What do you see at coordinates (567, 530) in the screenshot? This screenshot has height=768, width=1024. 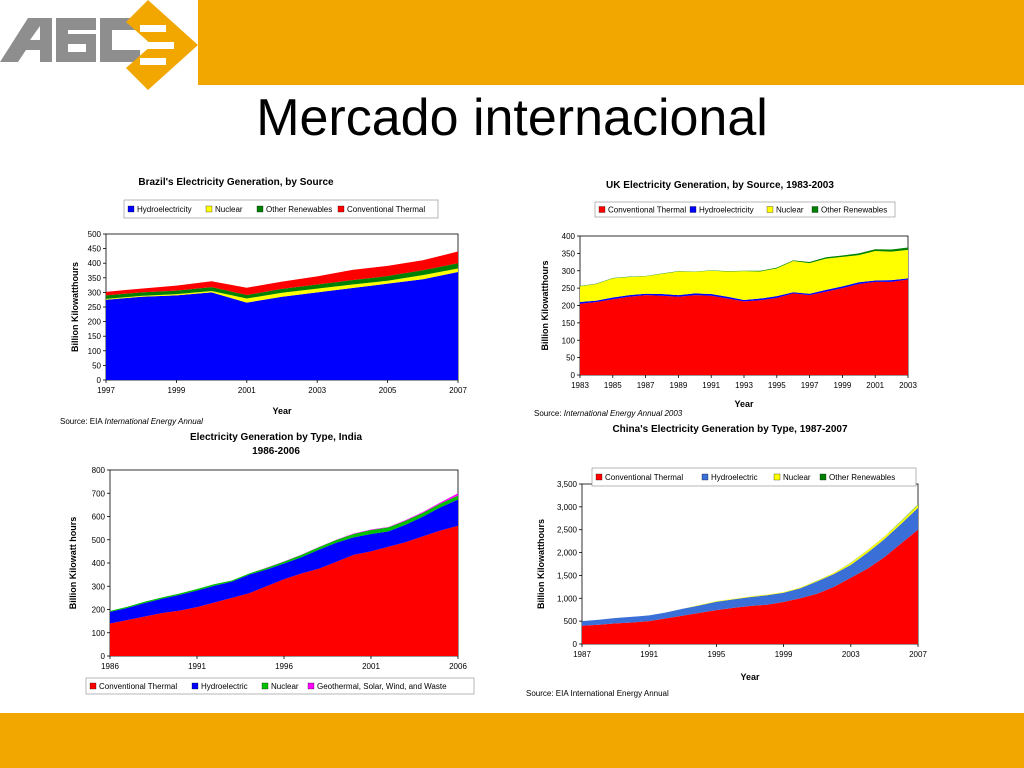 I see `y-tick-label: 2,500` at bounding box center [567, 530].